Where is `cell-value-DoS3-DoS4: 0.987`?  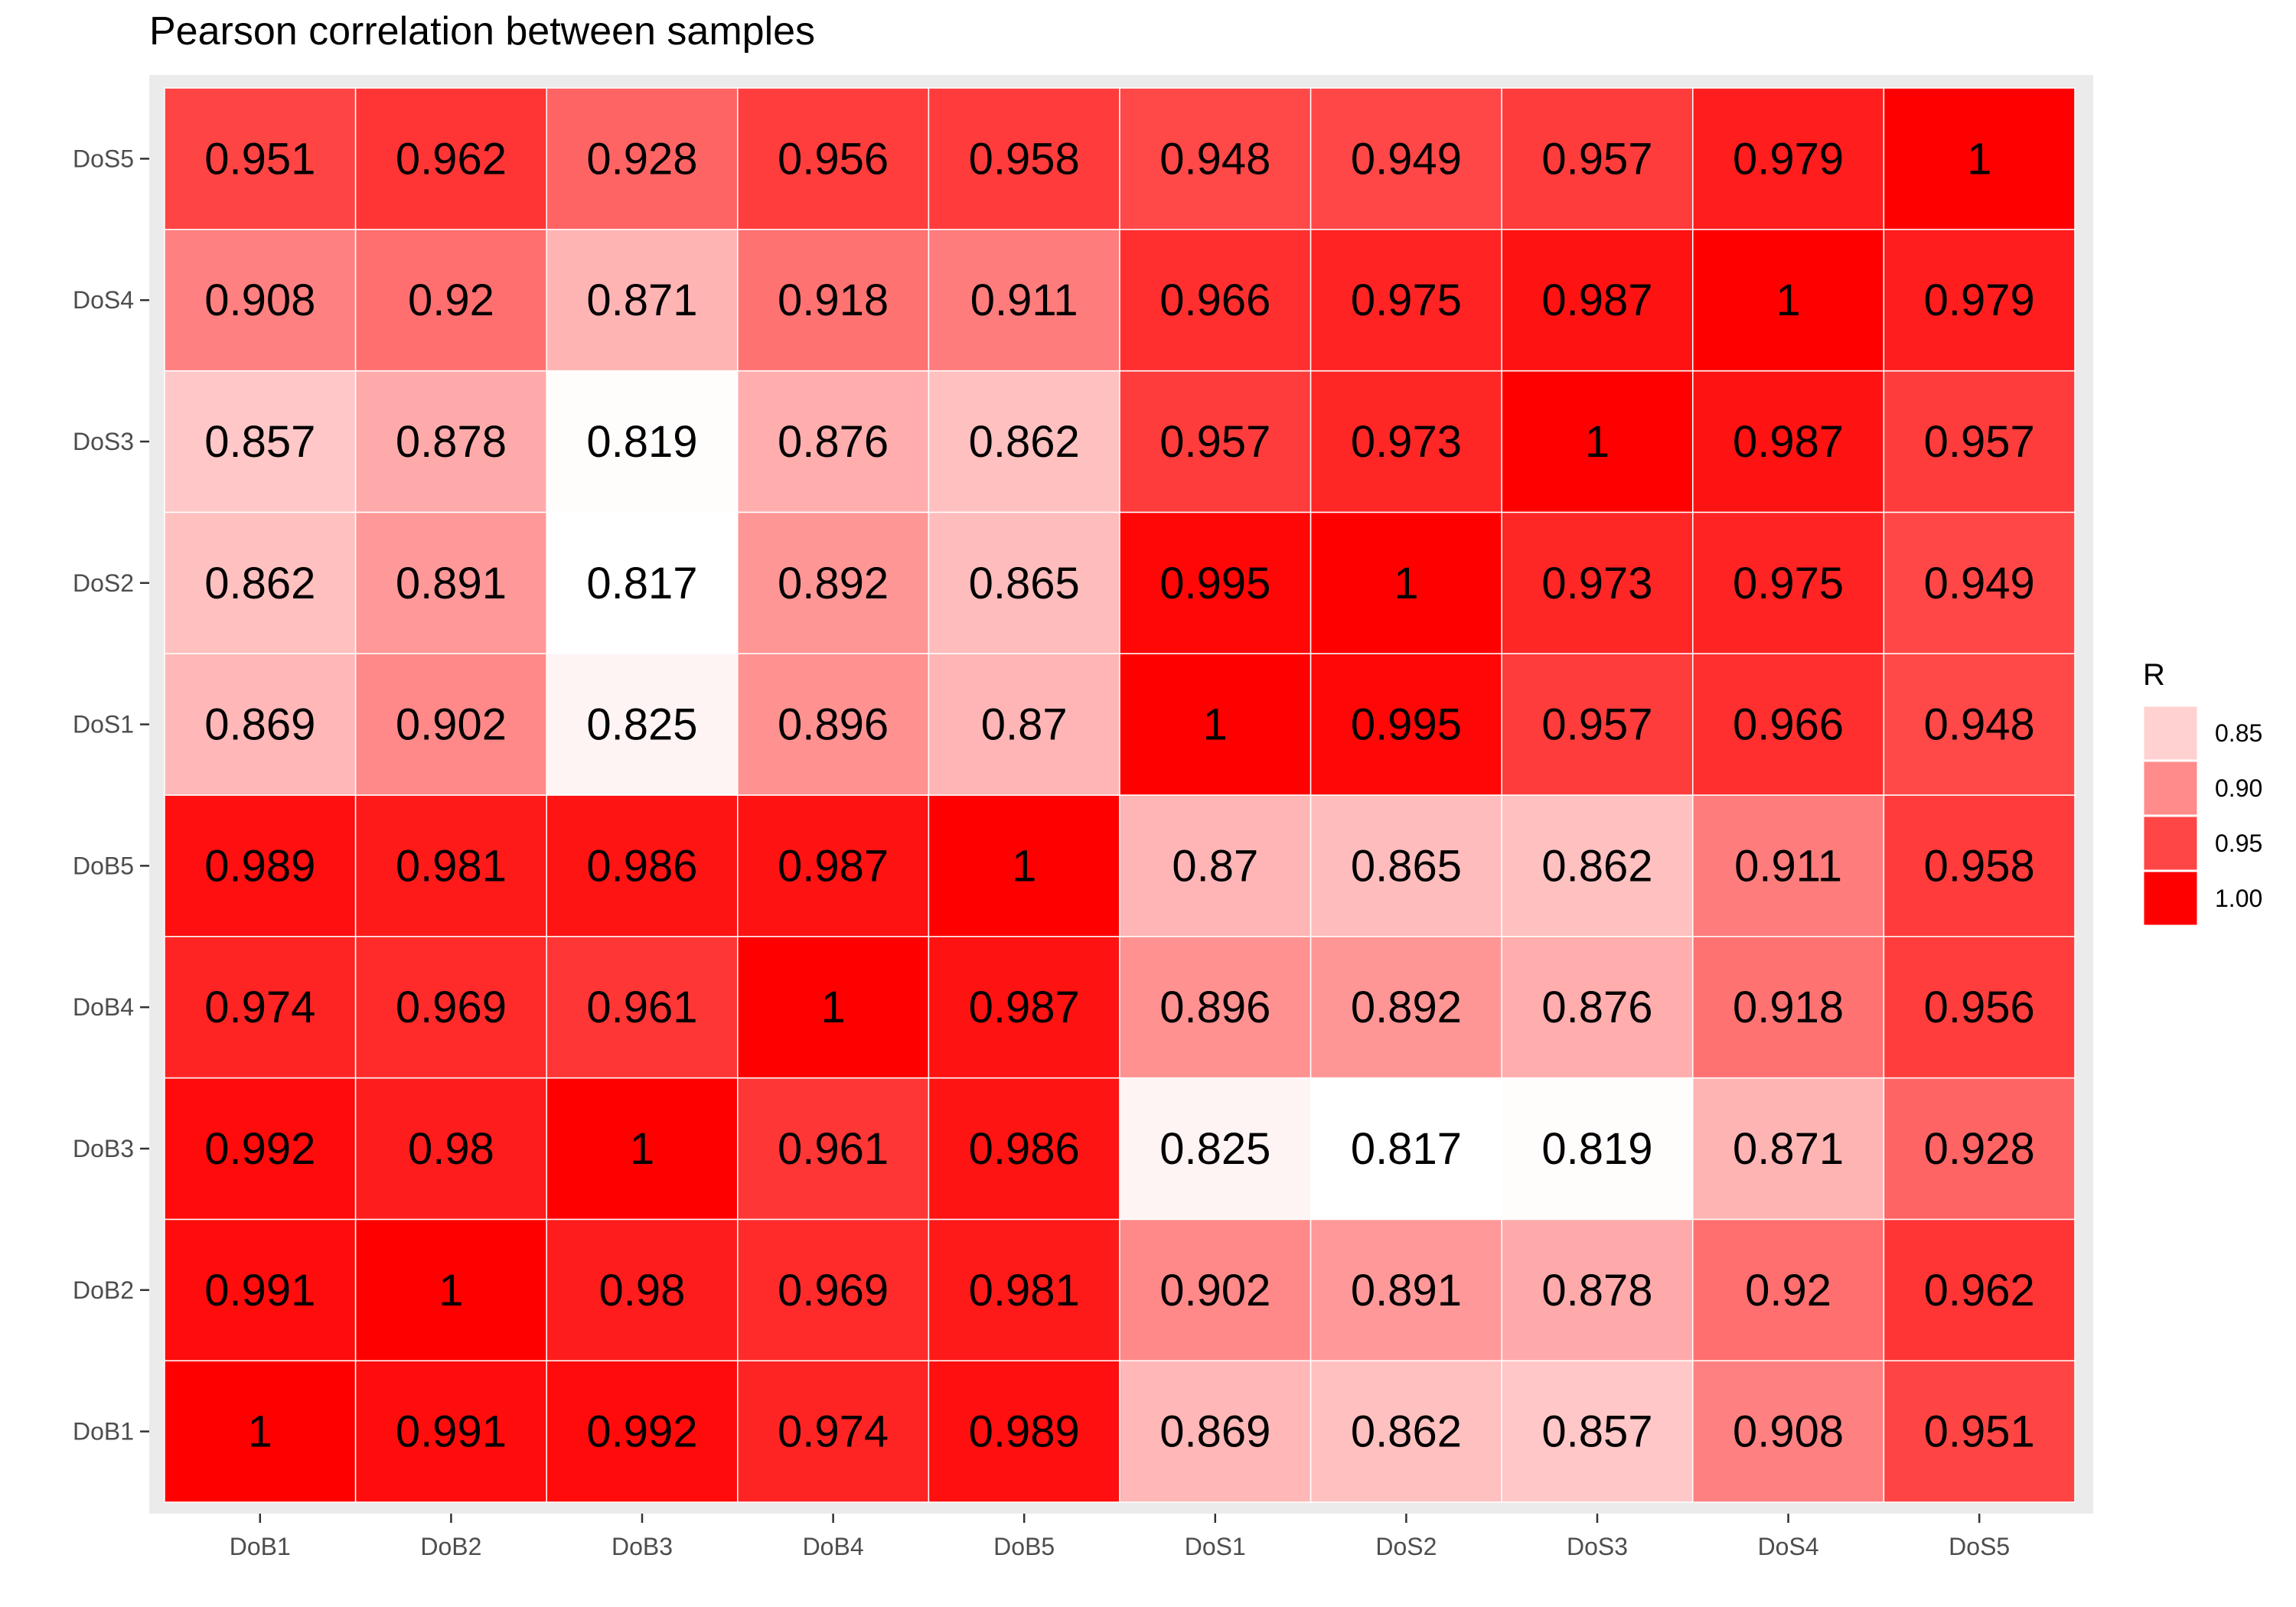 cell-value-DoS3-DoS4: 0.987 is located at coordinates (1788, 442).